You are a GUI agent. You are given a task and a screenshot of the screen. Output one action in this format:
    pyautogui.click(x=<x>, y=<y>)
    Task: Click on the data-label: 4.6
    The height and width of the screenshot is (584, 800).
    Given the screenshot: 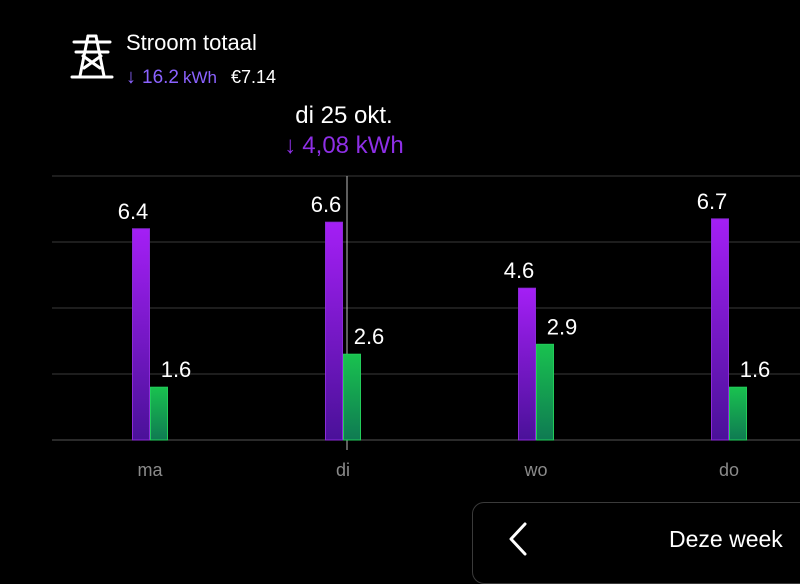 What is the action you would take?
    pyautogui.click(x=519, y=270)
    